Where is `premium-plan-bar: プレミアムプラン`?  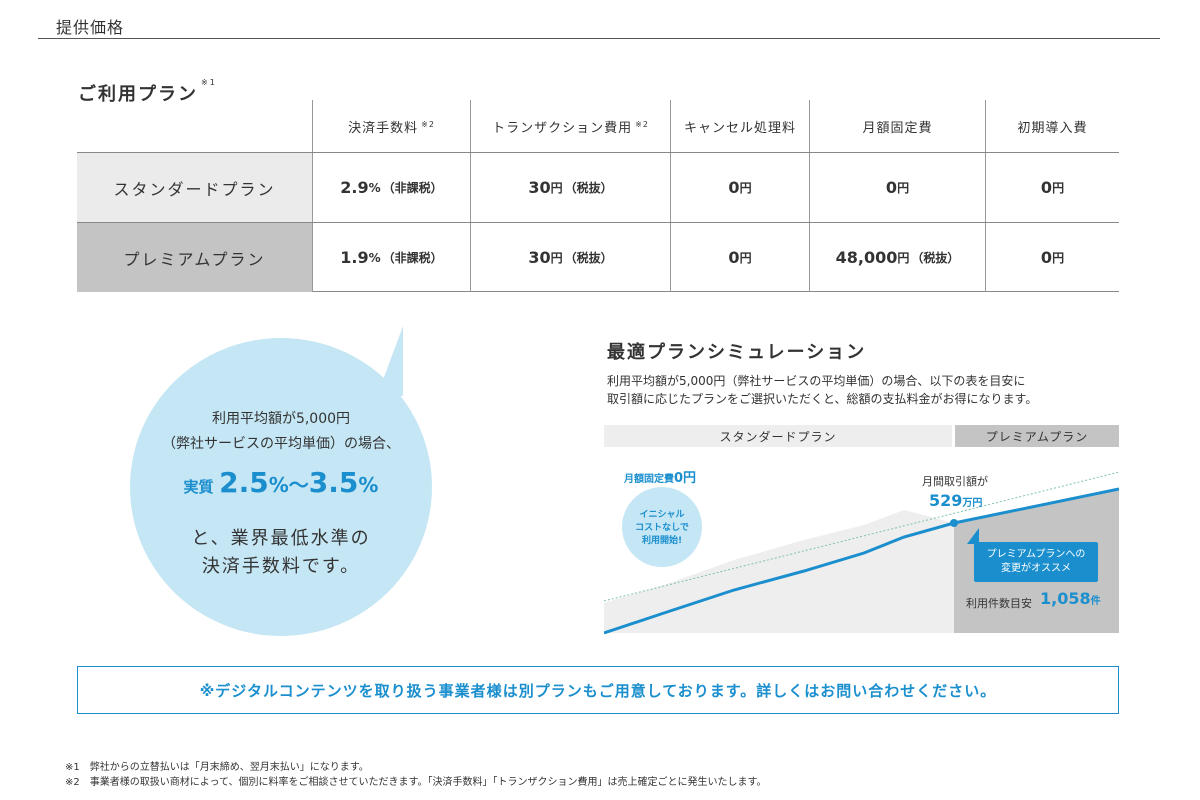 premium-plan-bar: プレミアムプラン is located at coordinates (1037, 436).